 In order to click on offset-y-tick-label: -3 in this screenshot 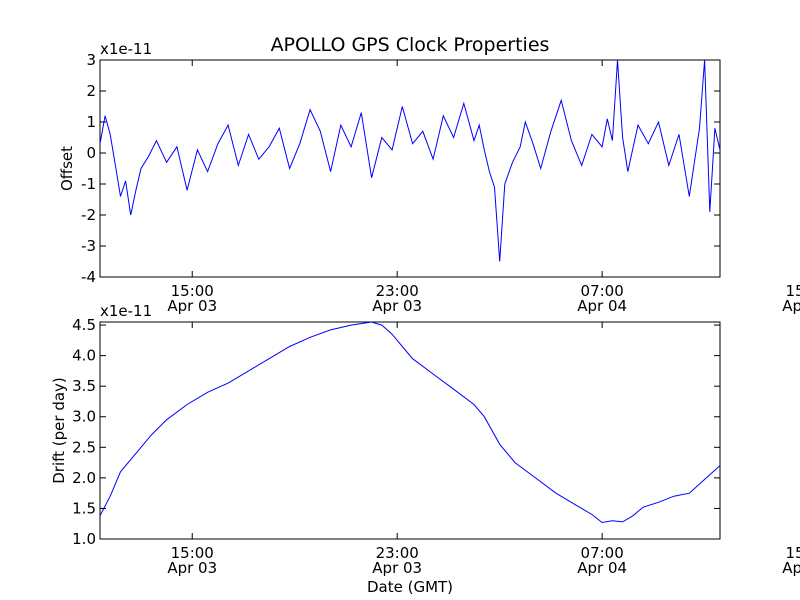, I will do `click(88, 246)`.